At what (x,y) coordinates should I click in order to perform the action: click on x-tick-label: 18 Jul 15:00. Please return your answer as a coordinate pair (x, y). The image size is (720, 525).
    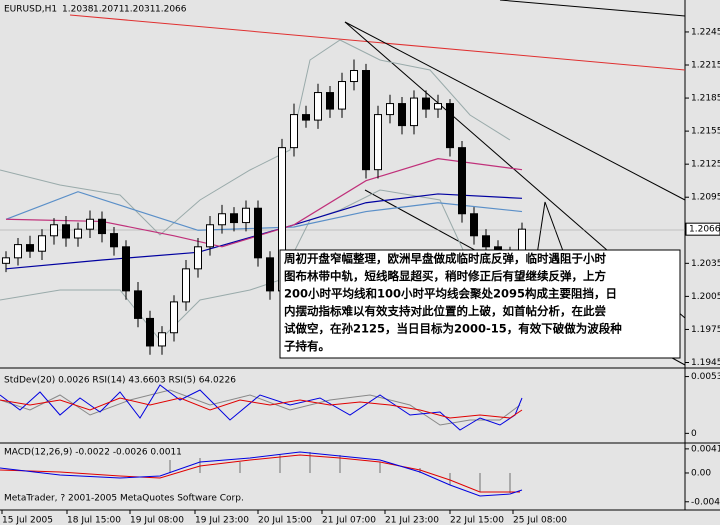
    Looking at the image, I should click on (94, 520).